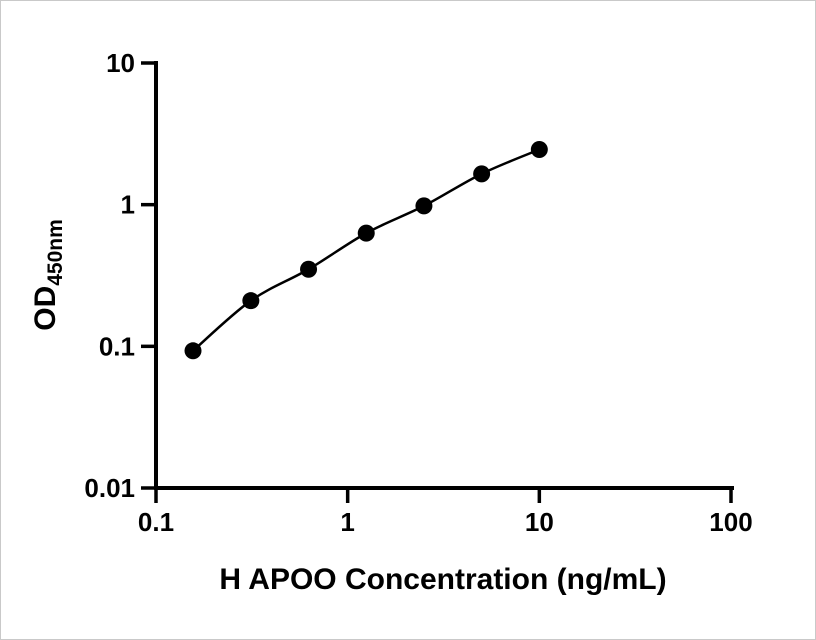  Describe the element at coordinates (347, 522) in the screenshot. I see `x-tick-label: 1` at that location.